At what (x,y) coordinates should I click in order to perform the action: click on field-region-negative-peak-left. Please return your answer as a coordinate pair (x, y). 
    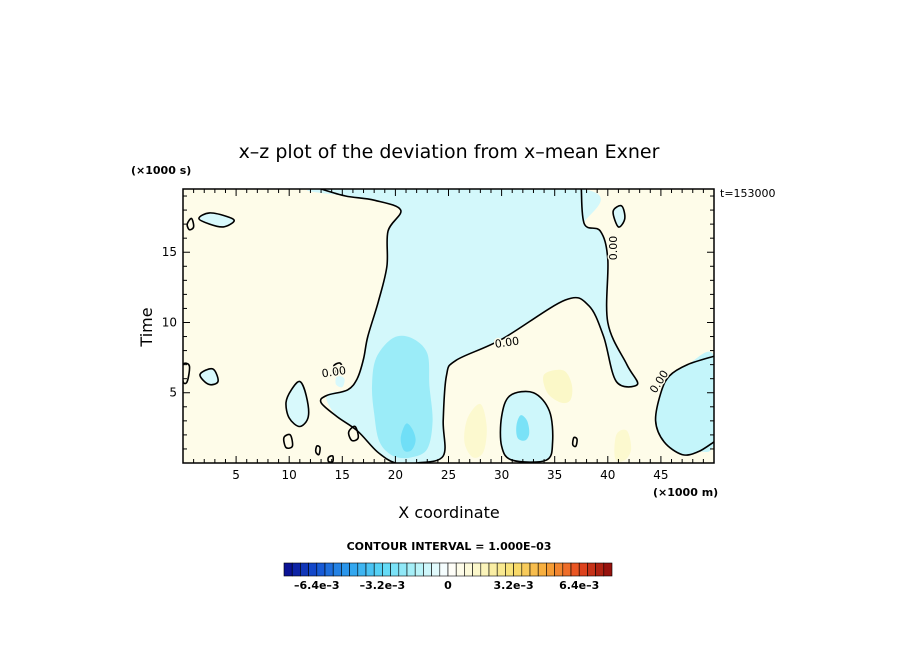
    Looking at the image, I should click on (402, 397).